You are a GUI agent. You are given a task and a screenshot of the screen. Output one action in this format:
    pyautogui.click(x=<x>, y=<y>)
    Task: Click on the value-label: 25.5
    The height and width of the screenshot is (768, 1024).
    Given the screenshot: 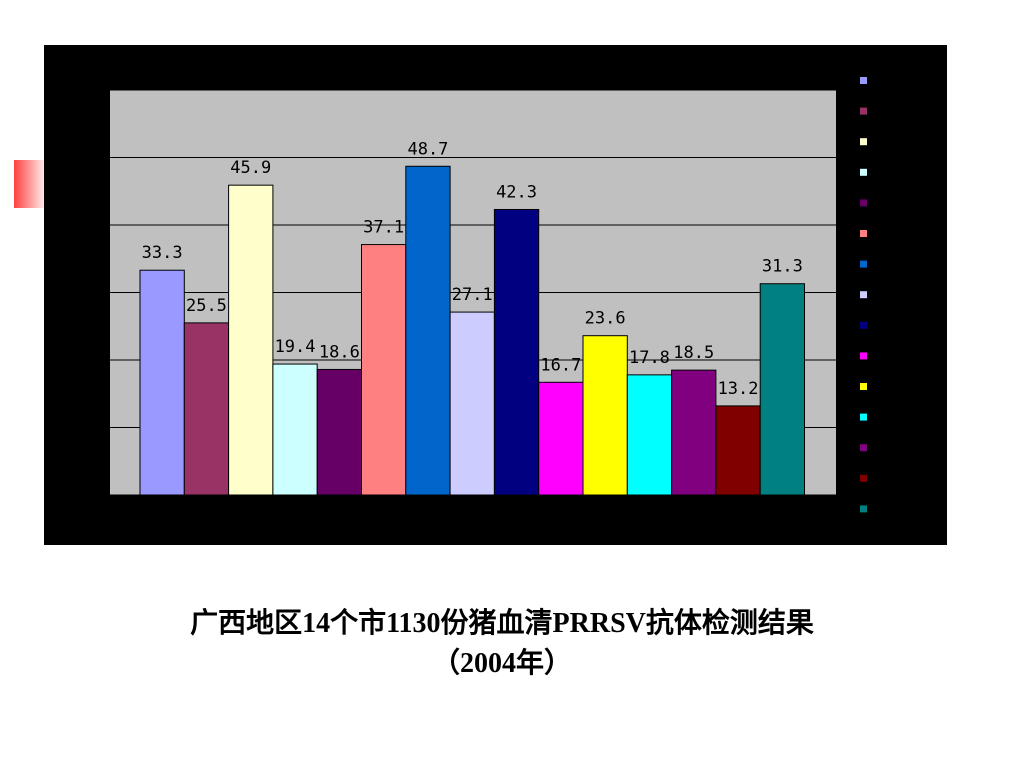 What is the action you would take?
    pyautogui.click(x=206, y=306)
    